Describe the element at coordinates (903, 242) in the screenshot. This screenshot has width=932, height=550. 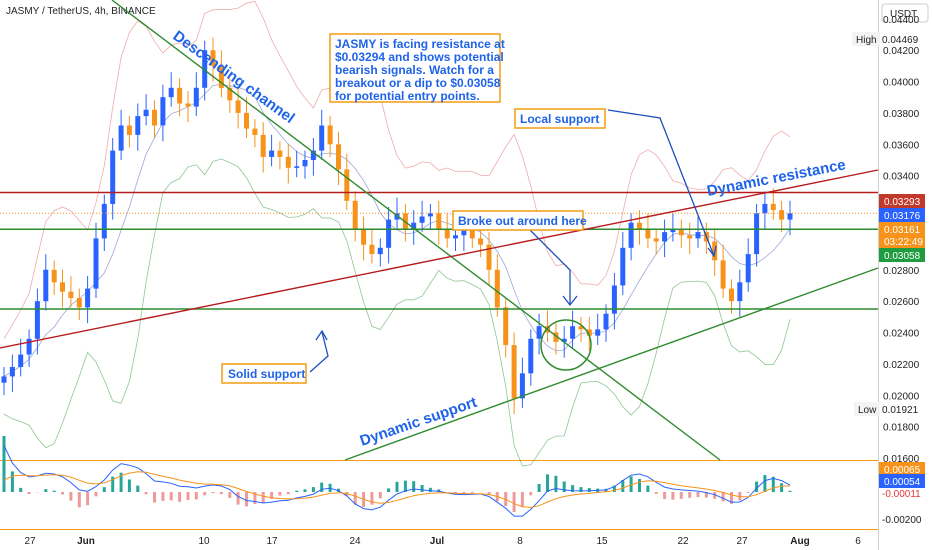
I see `badge-countdown-text: 03:22:49` at that location.